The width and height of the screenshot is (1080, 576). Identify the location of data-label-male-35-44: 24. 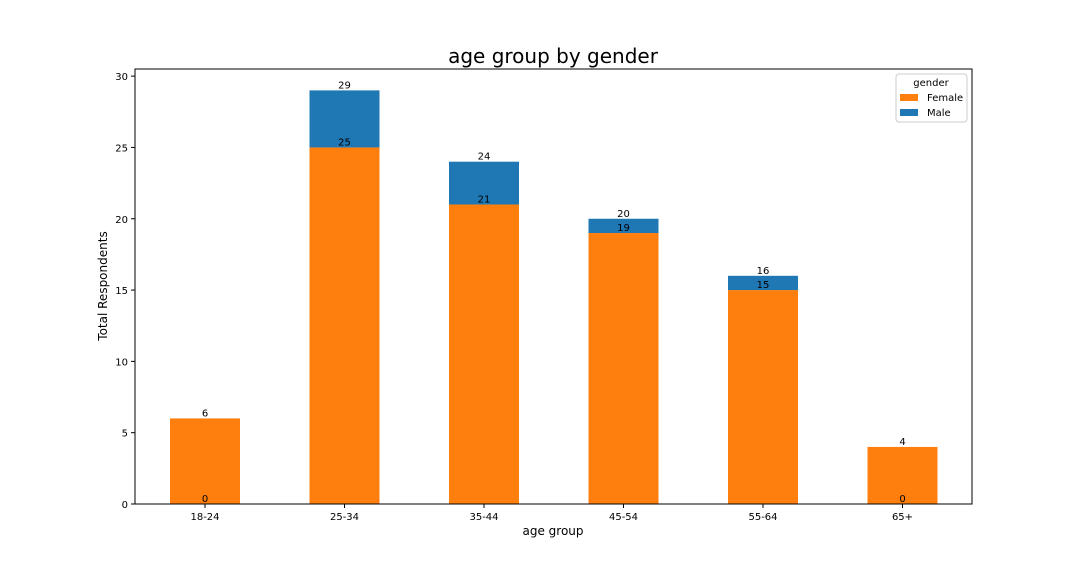
(484, 157).